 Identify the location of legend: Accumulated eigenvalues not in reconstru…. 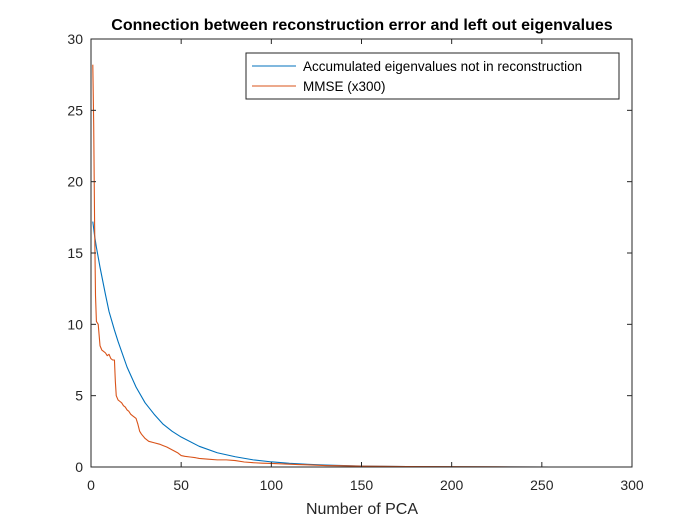
(432, 76).